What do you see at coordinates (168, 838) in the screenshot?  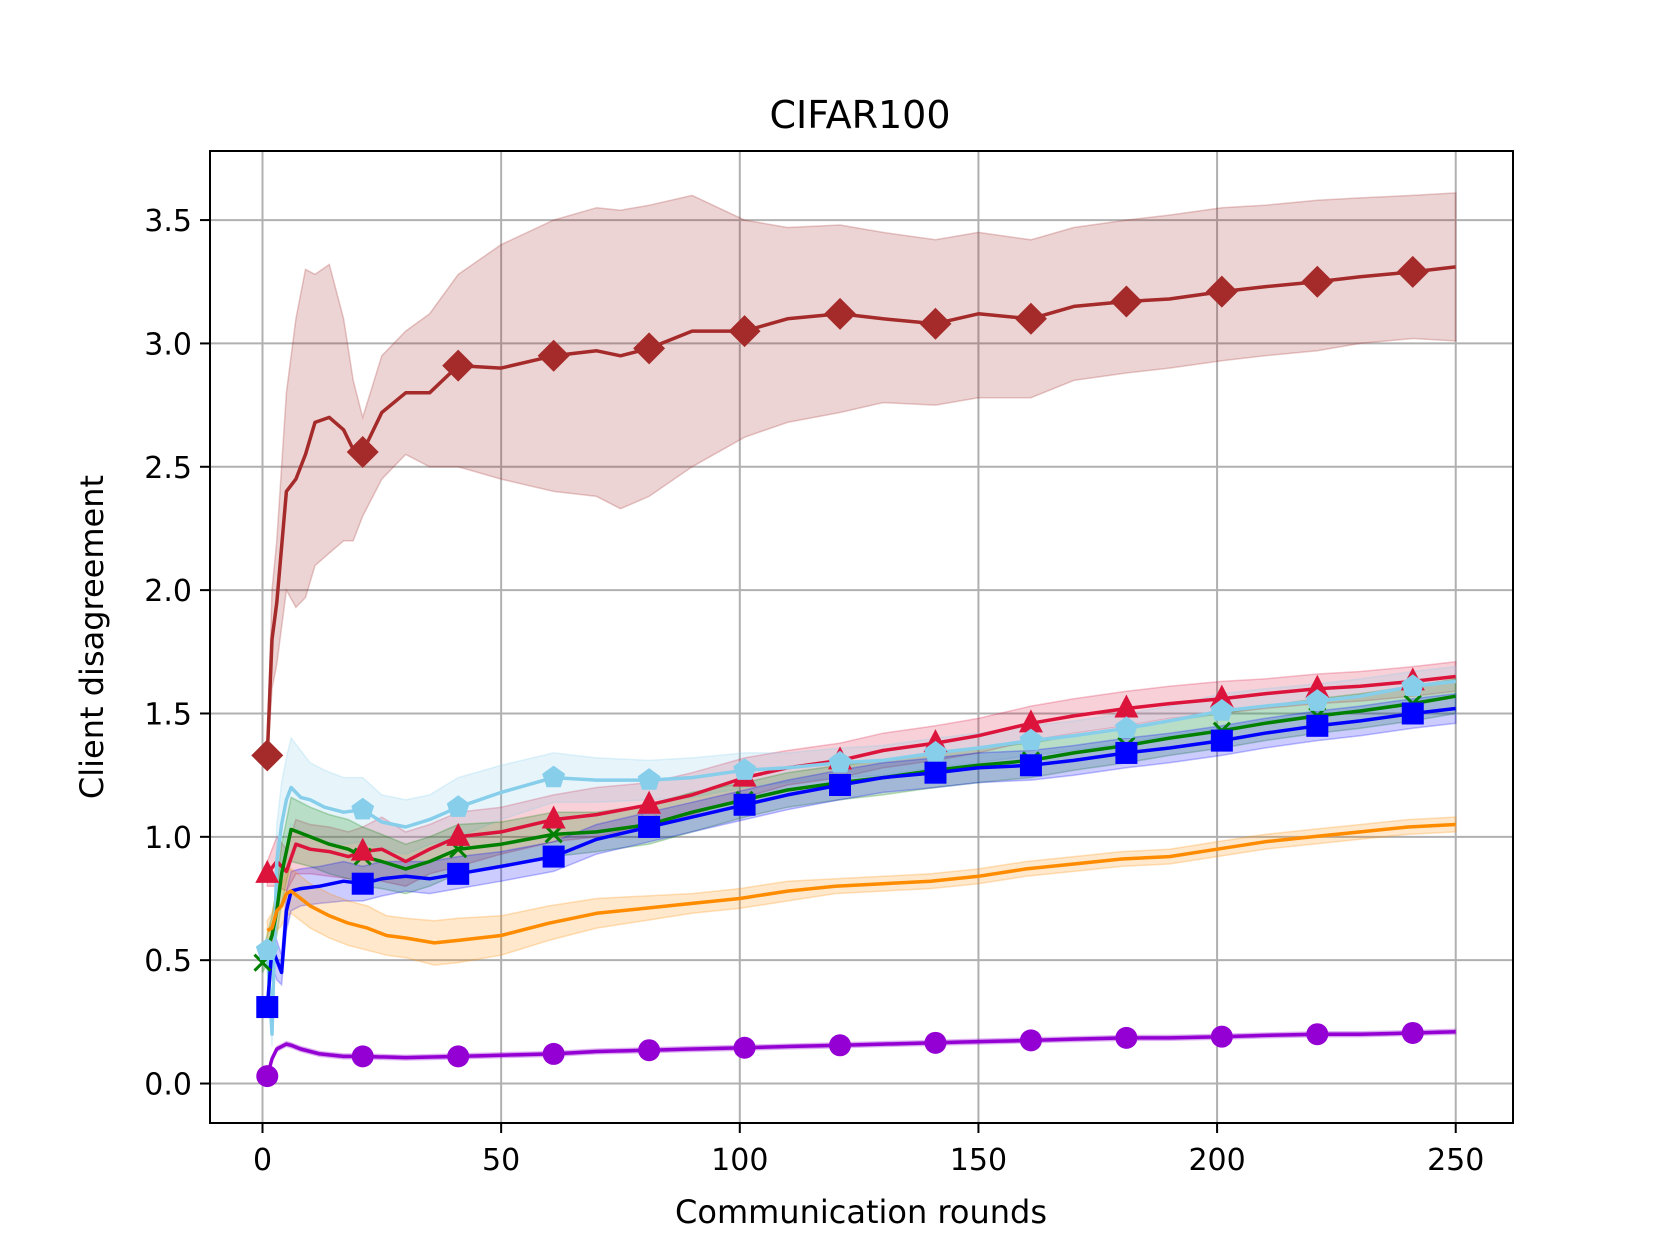 I see `y-tick-label: 1.0` at bounding box center [168, 838].